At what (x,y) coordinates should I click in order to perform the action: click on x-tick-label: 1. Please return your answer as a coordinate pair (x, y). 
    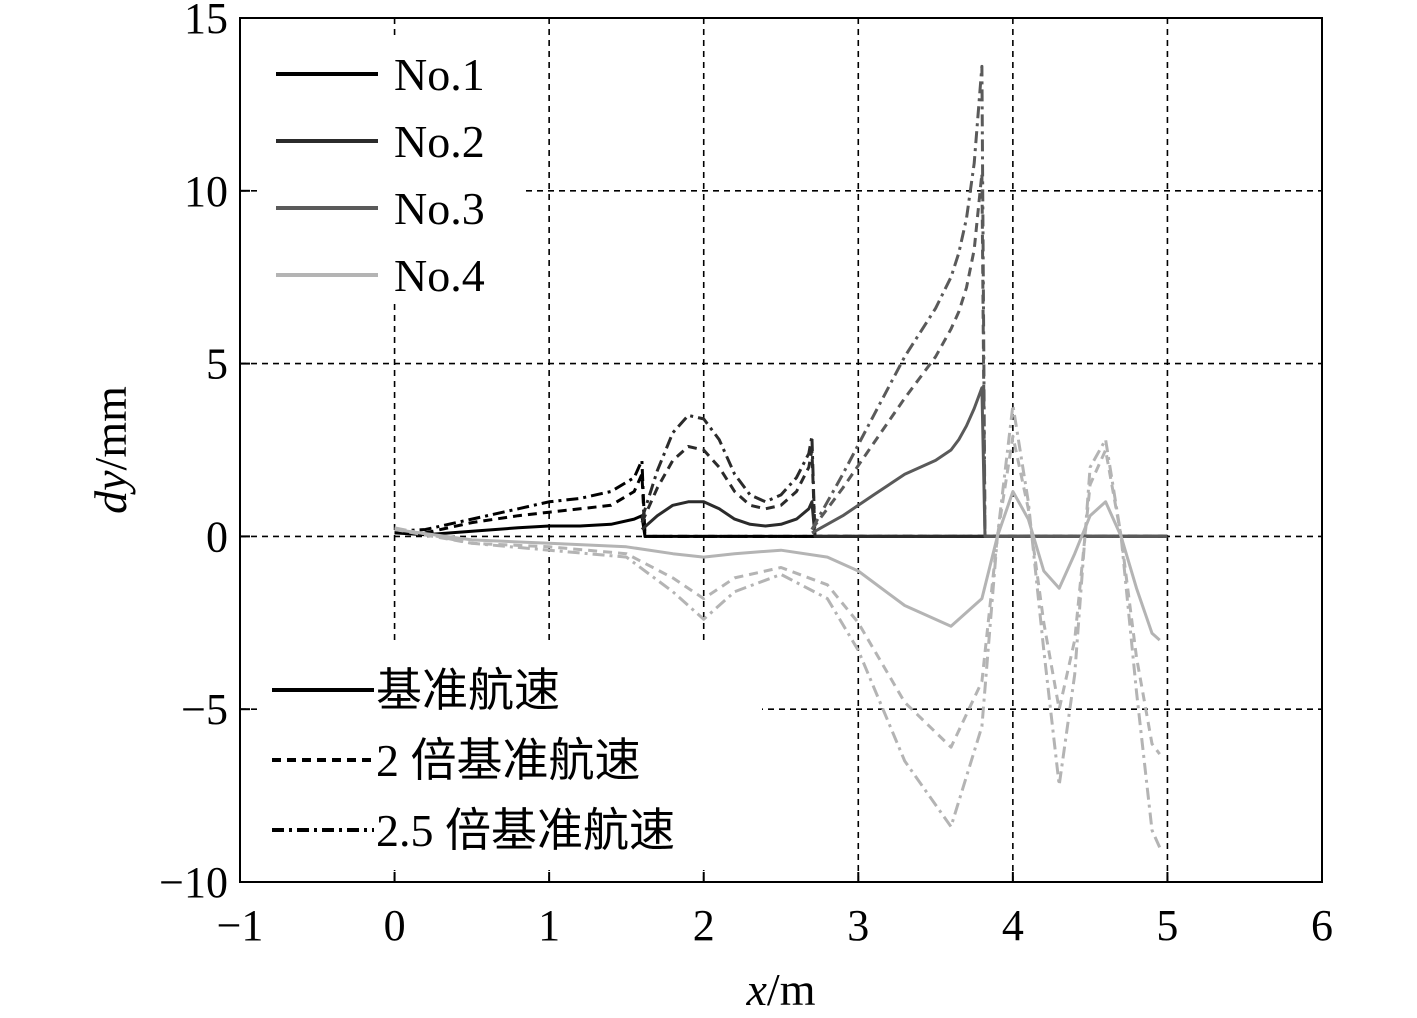
    Looking at the image, I should click on (549, 925).